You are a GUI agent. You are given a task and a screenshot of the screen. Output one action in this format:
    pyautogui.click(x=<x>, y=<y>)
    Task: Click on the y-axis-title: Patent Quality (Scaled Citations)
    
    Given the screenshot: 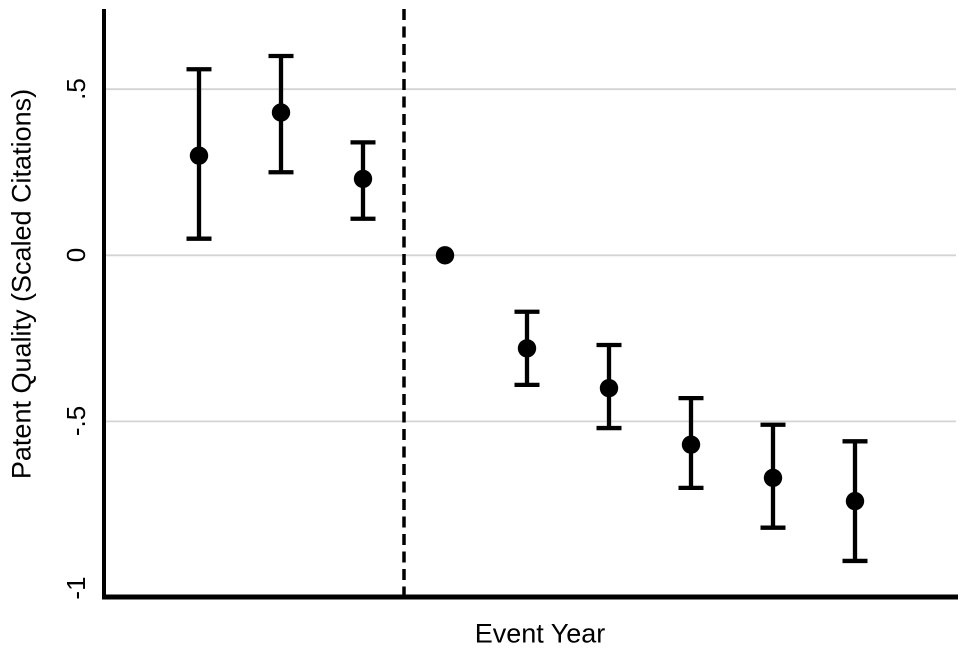 What is the action you would take?
    pyautogui.click(x=21, y=284)
    